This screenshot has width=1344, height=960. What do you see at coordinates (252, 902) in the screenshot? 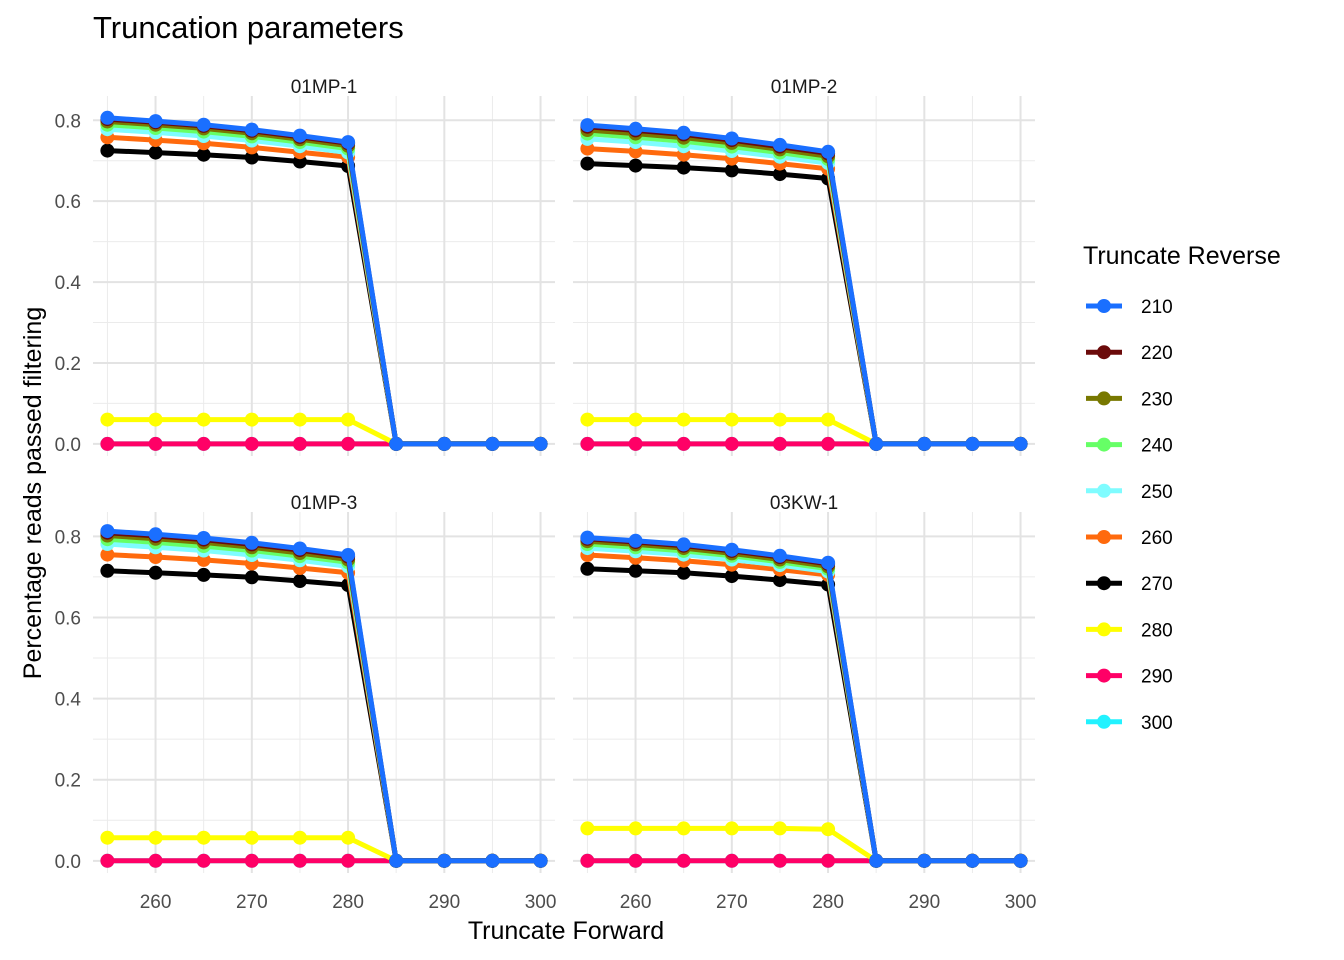
I see `x-tick-label: 270` at bounding box center [252, 902].